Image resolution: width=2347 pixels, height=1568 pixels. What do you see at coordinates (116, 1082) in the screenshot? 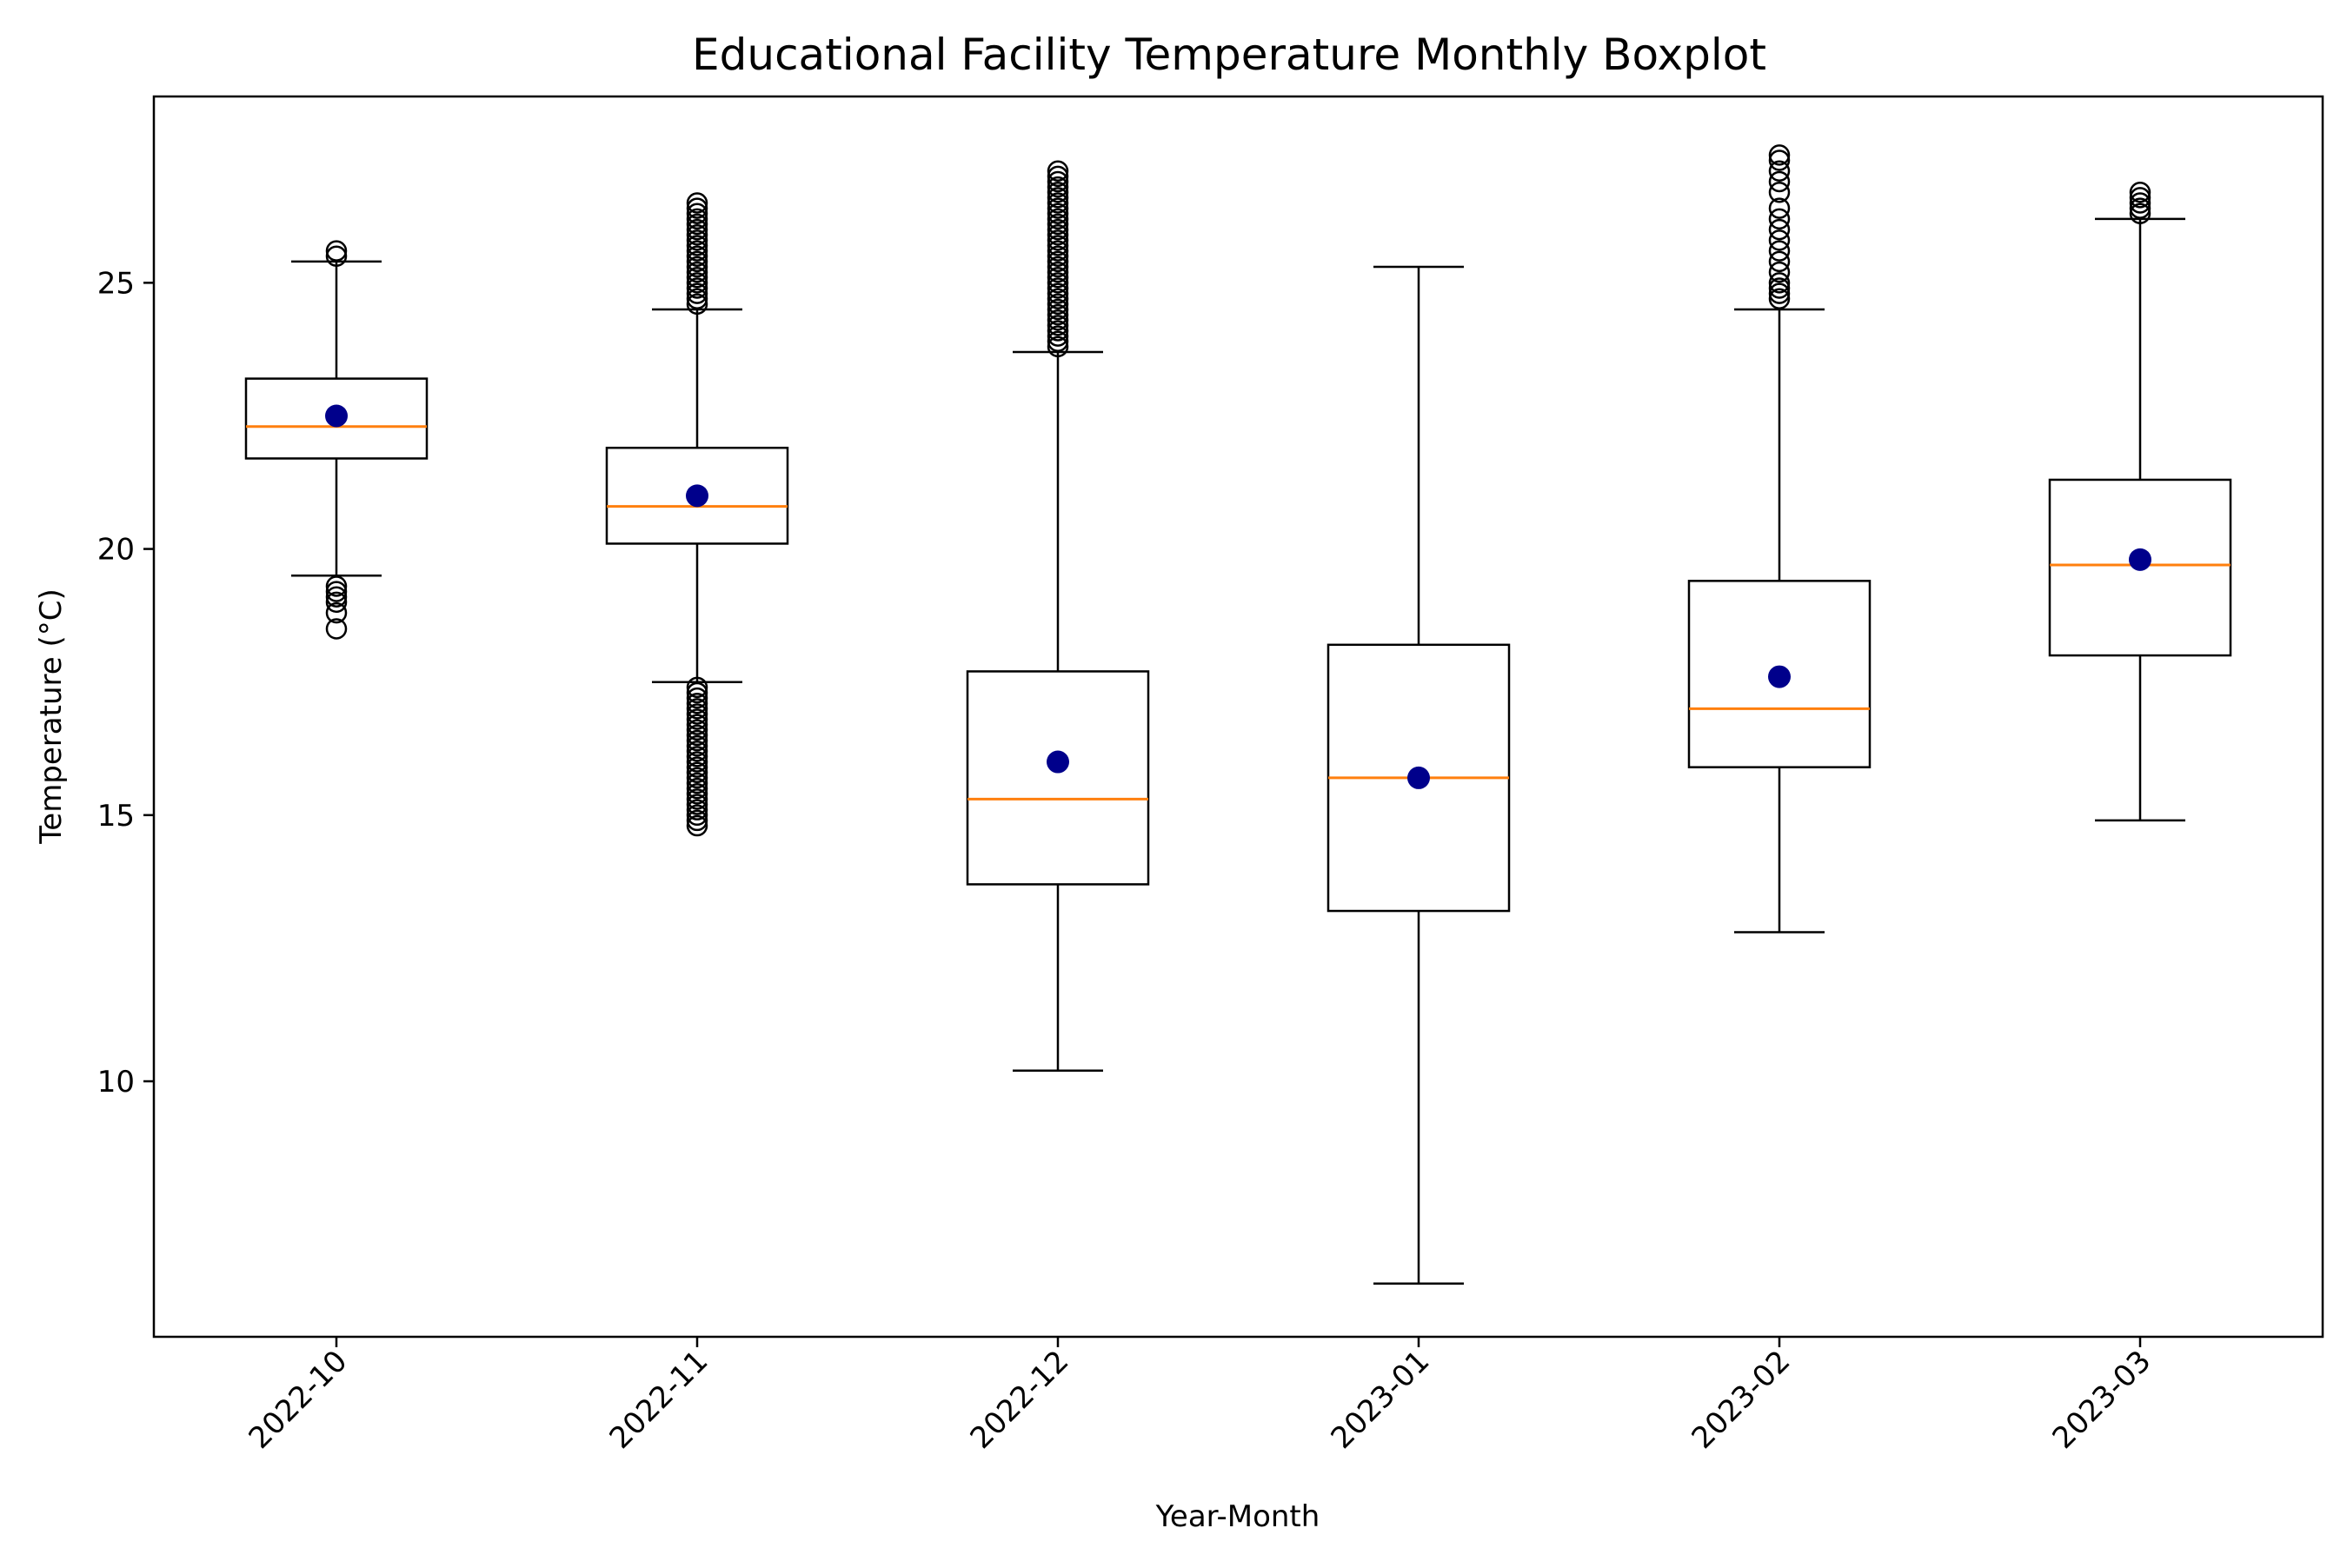
I see `y-tick-label: 10` at bounding box center [116, 1082].